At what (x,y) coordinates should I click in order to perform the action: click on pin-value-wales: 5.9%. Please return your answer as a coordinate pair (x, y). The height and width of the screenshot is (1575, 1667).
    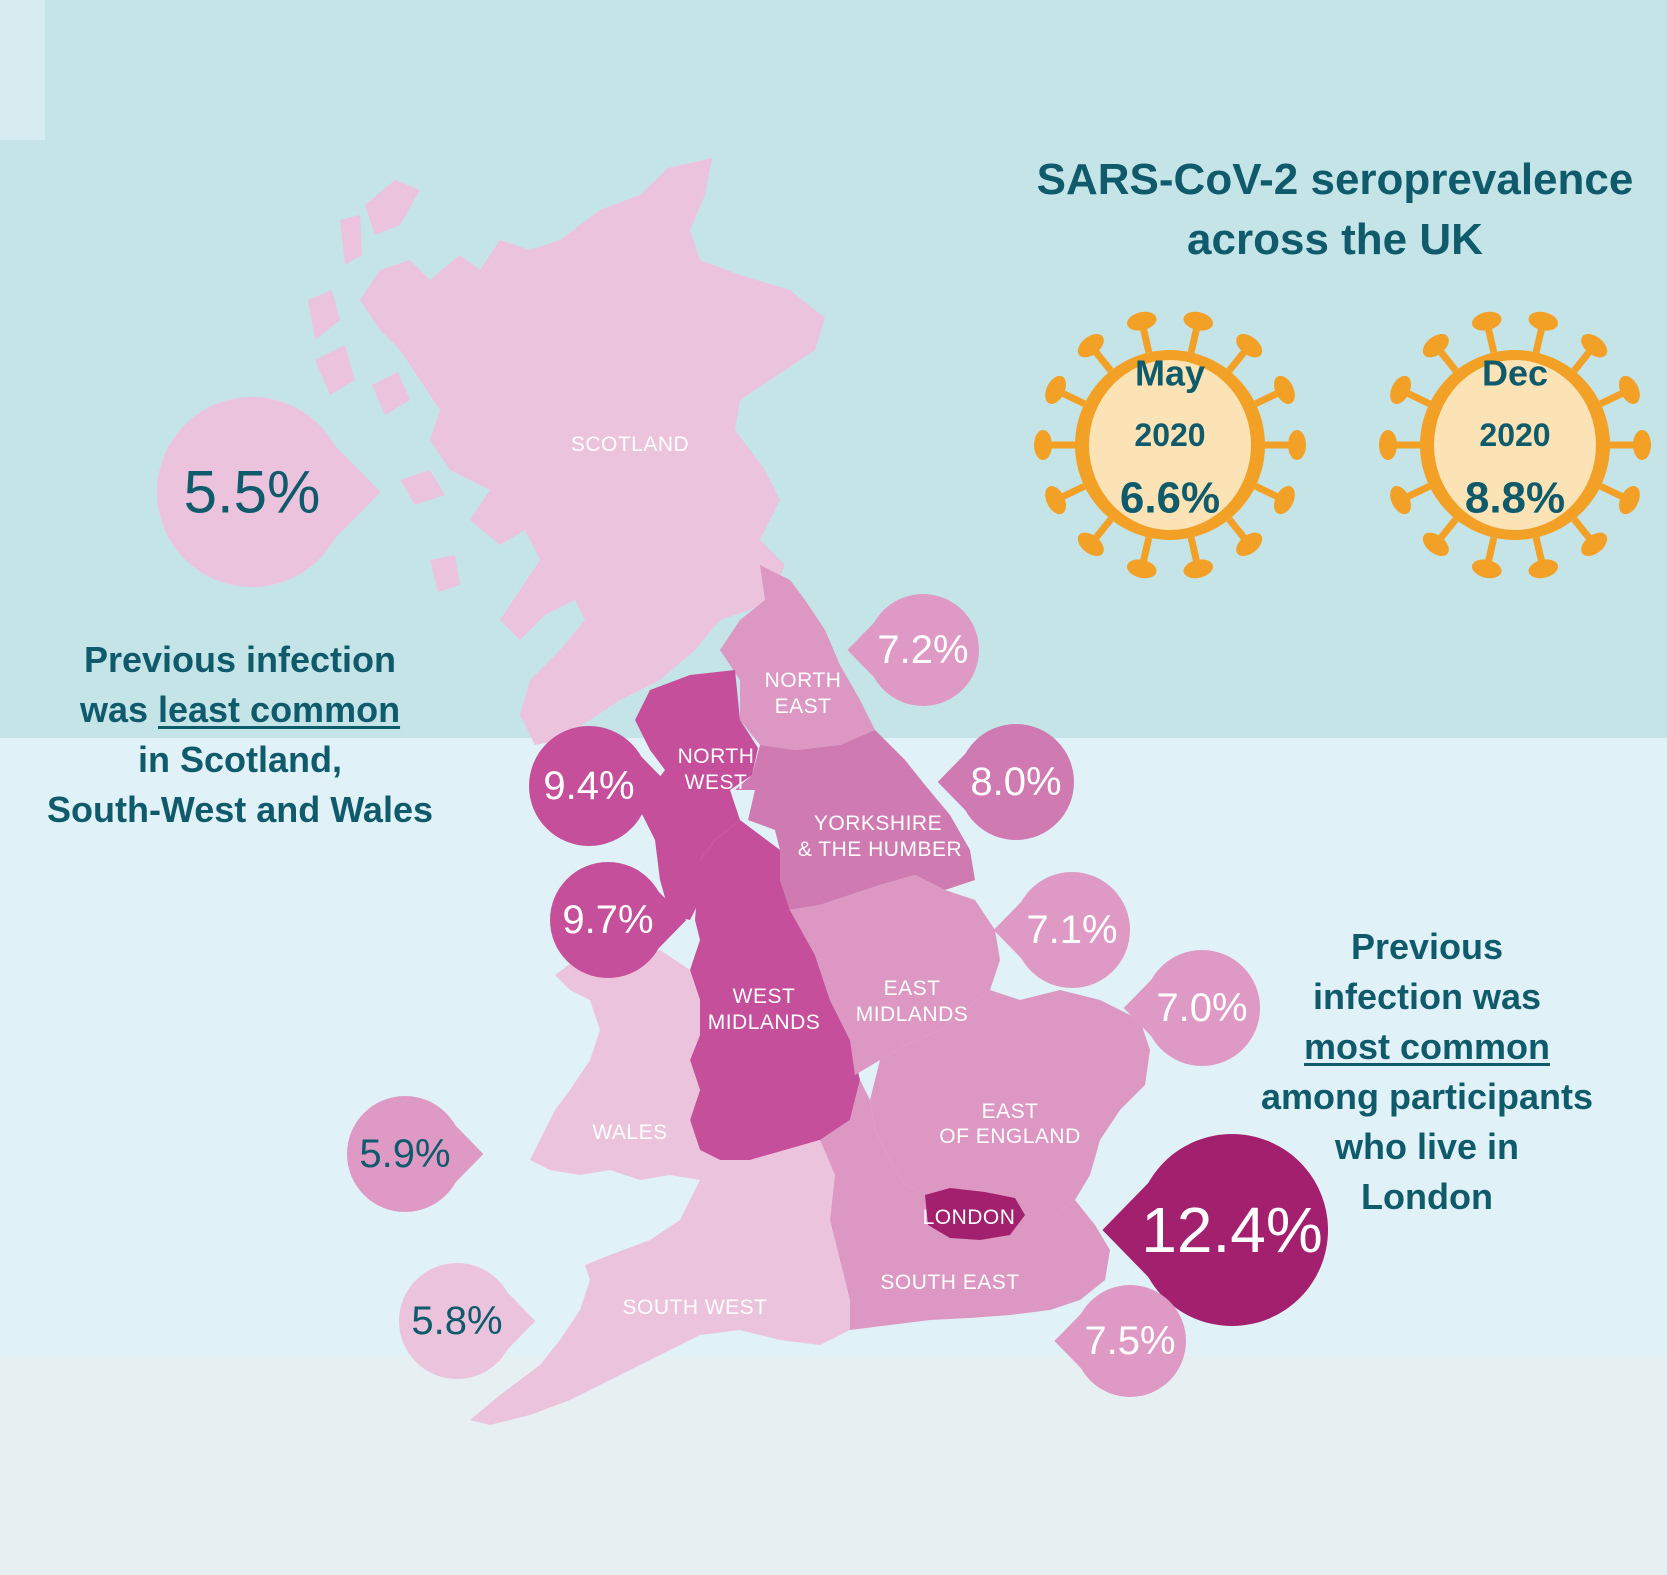
    Looking at the image, I should click on (404, 1154).